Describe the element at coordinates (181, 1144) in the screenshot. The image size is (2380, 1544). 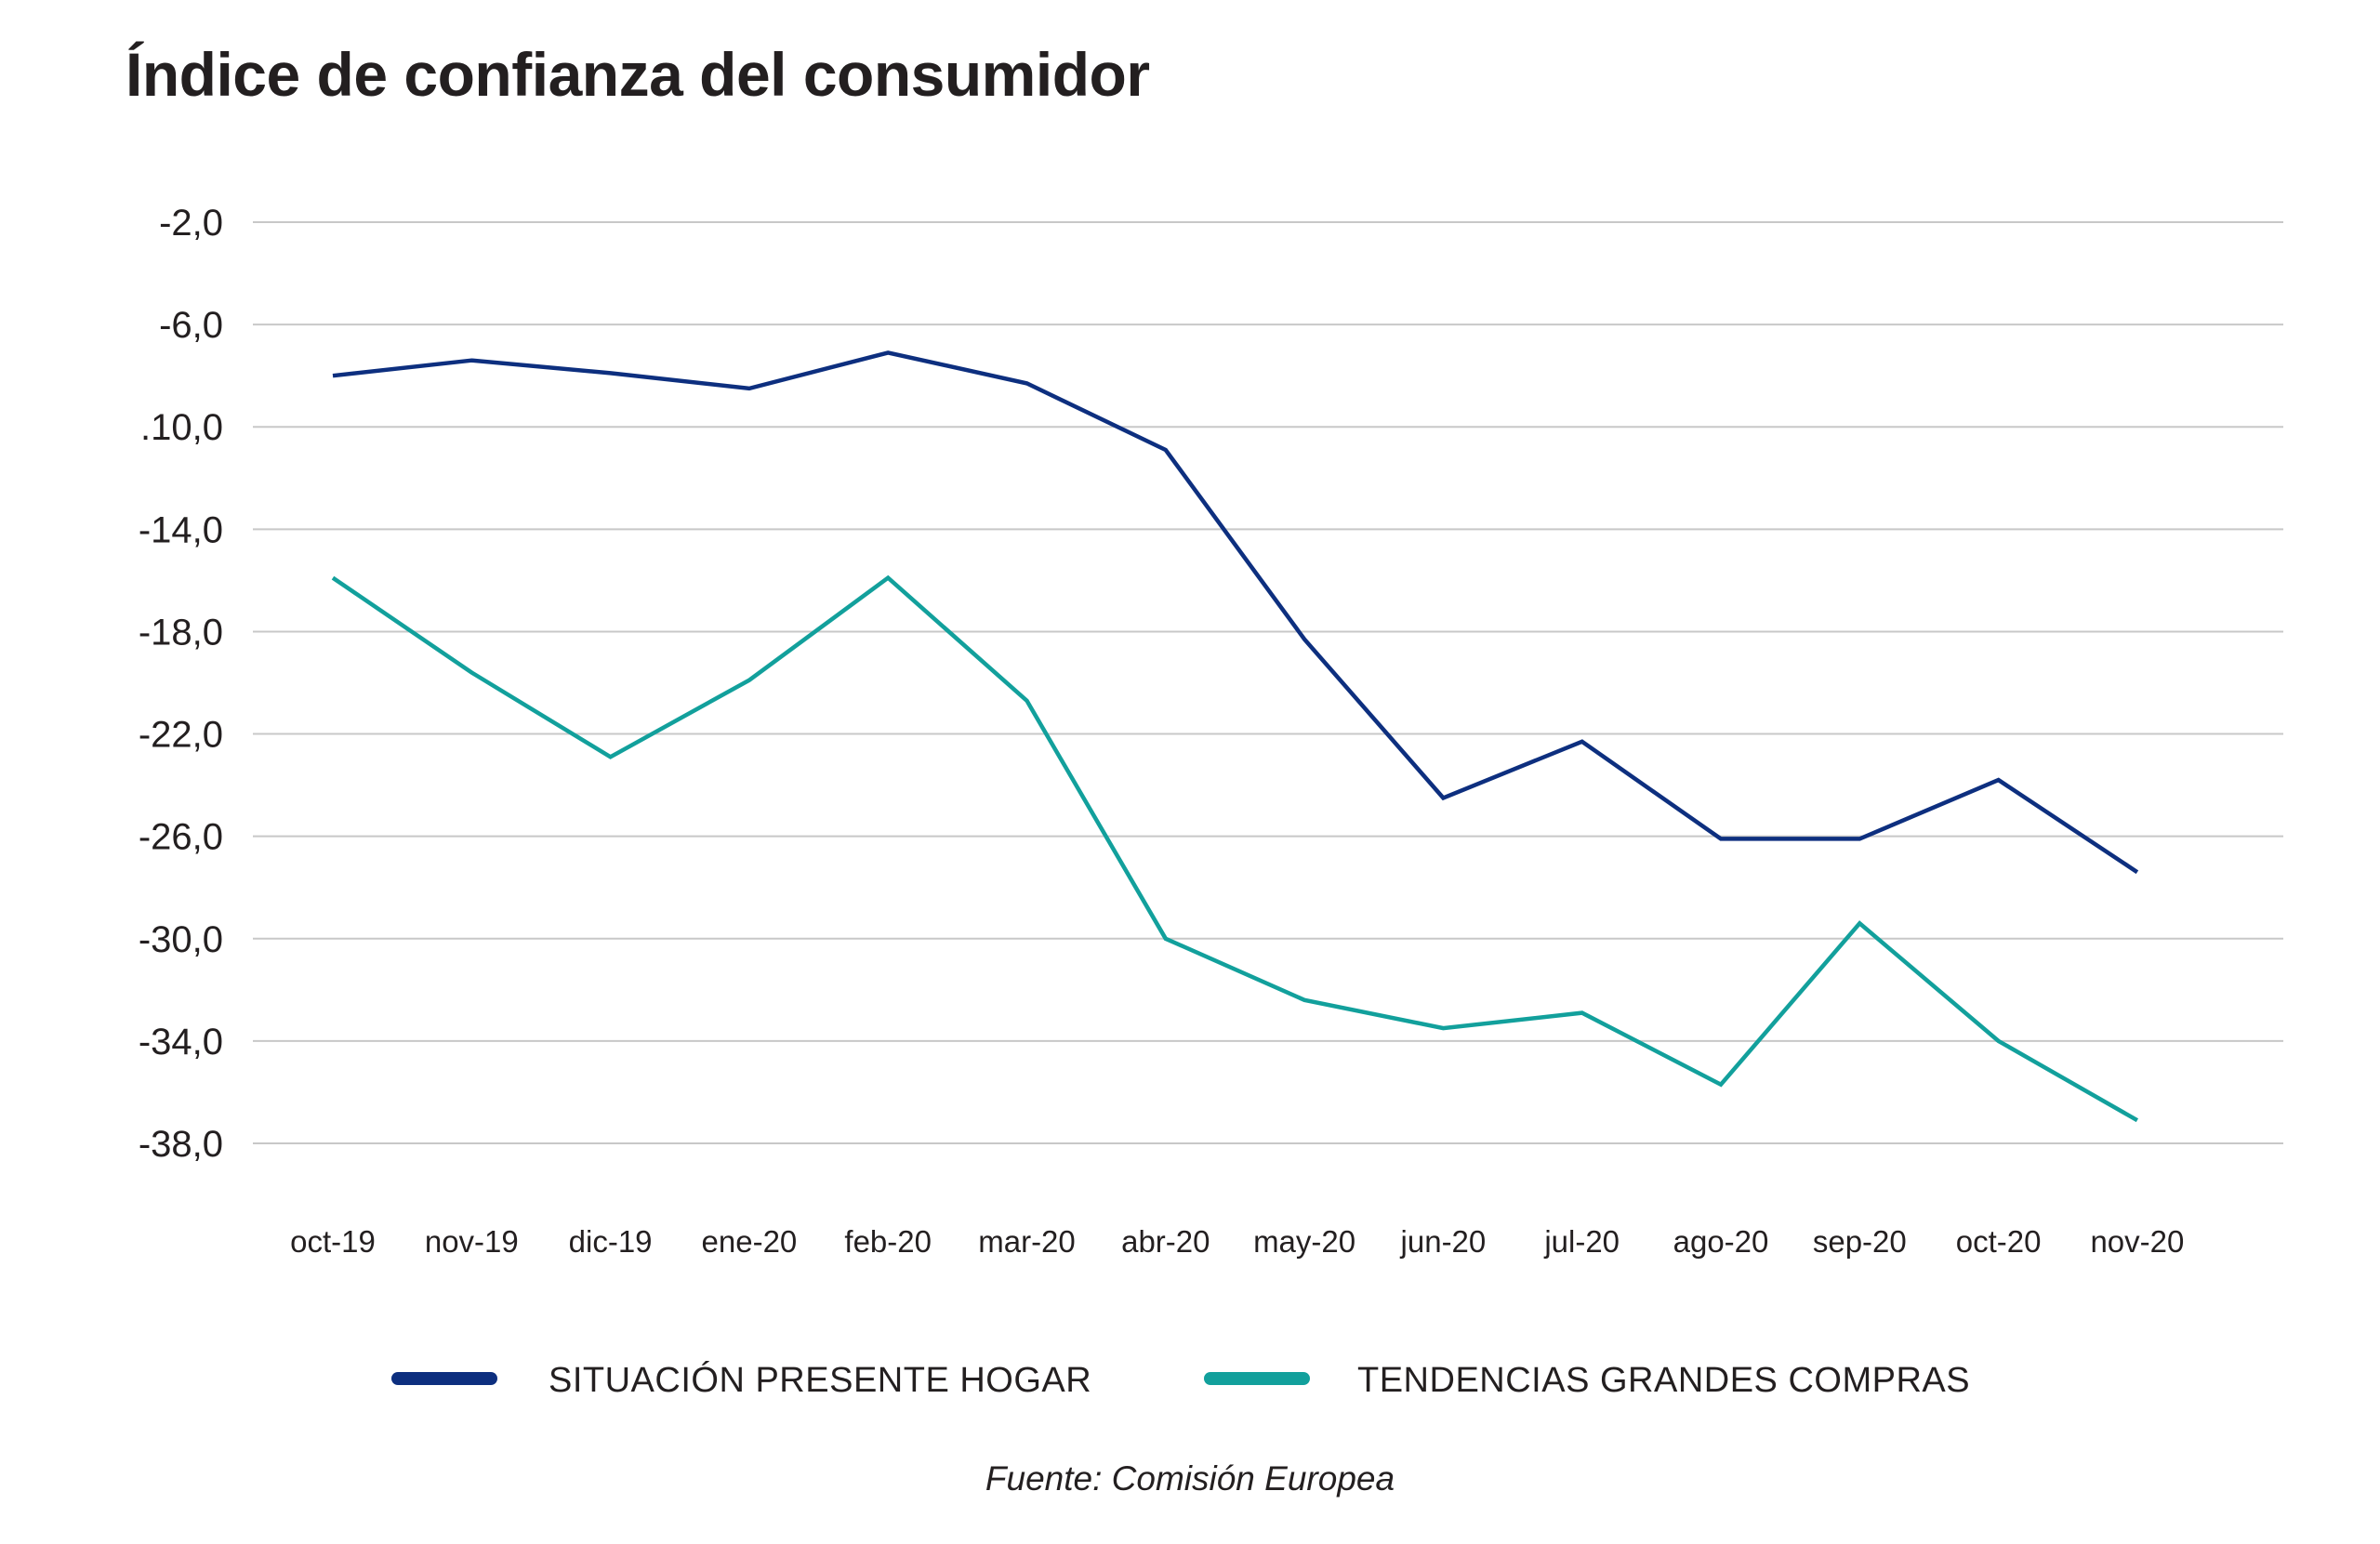
I see `y-tick-label: -38,0` at that location.